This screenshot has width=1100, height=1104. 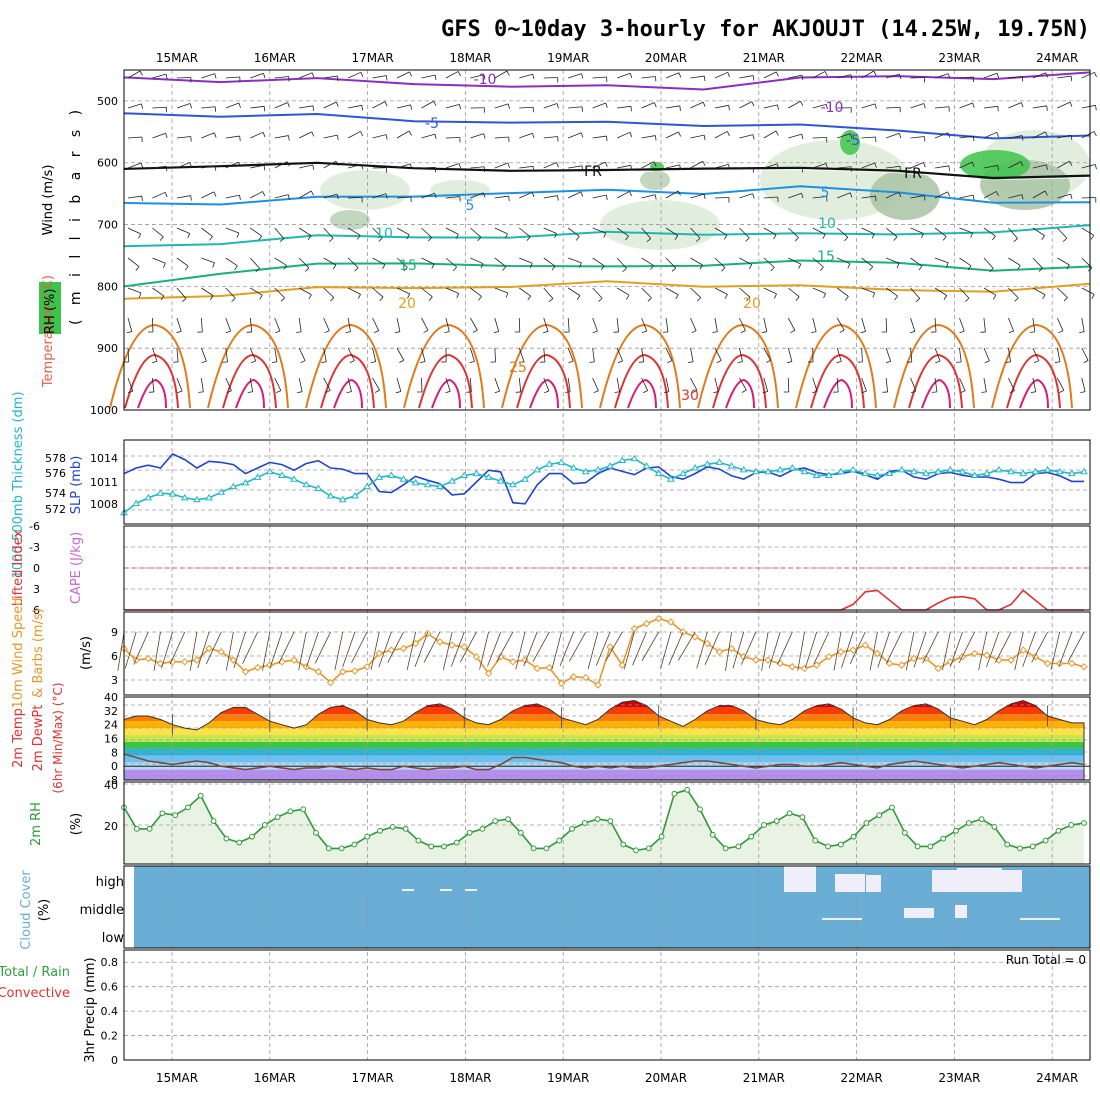 What do you see at coordinates (110, 882) in the screenshot?
I see `cloud-tick-label: high` at bounding box center [110, 882].